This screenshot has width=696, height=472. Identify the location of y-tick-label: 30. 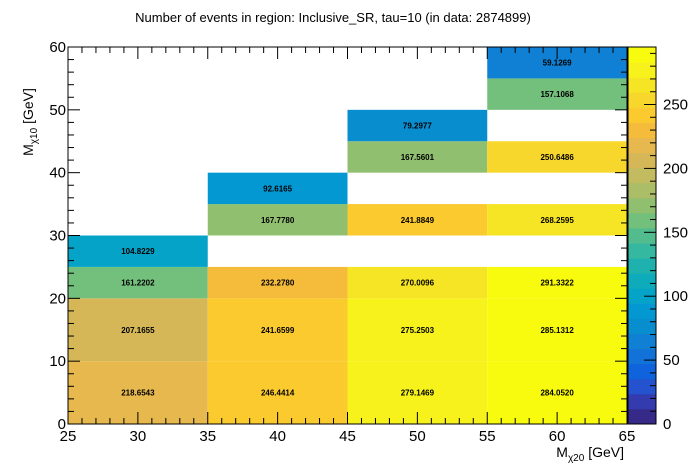
(57, 236).